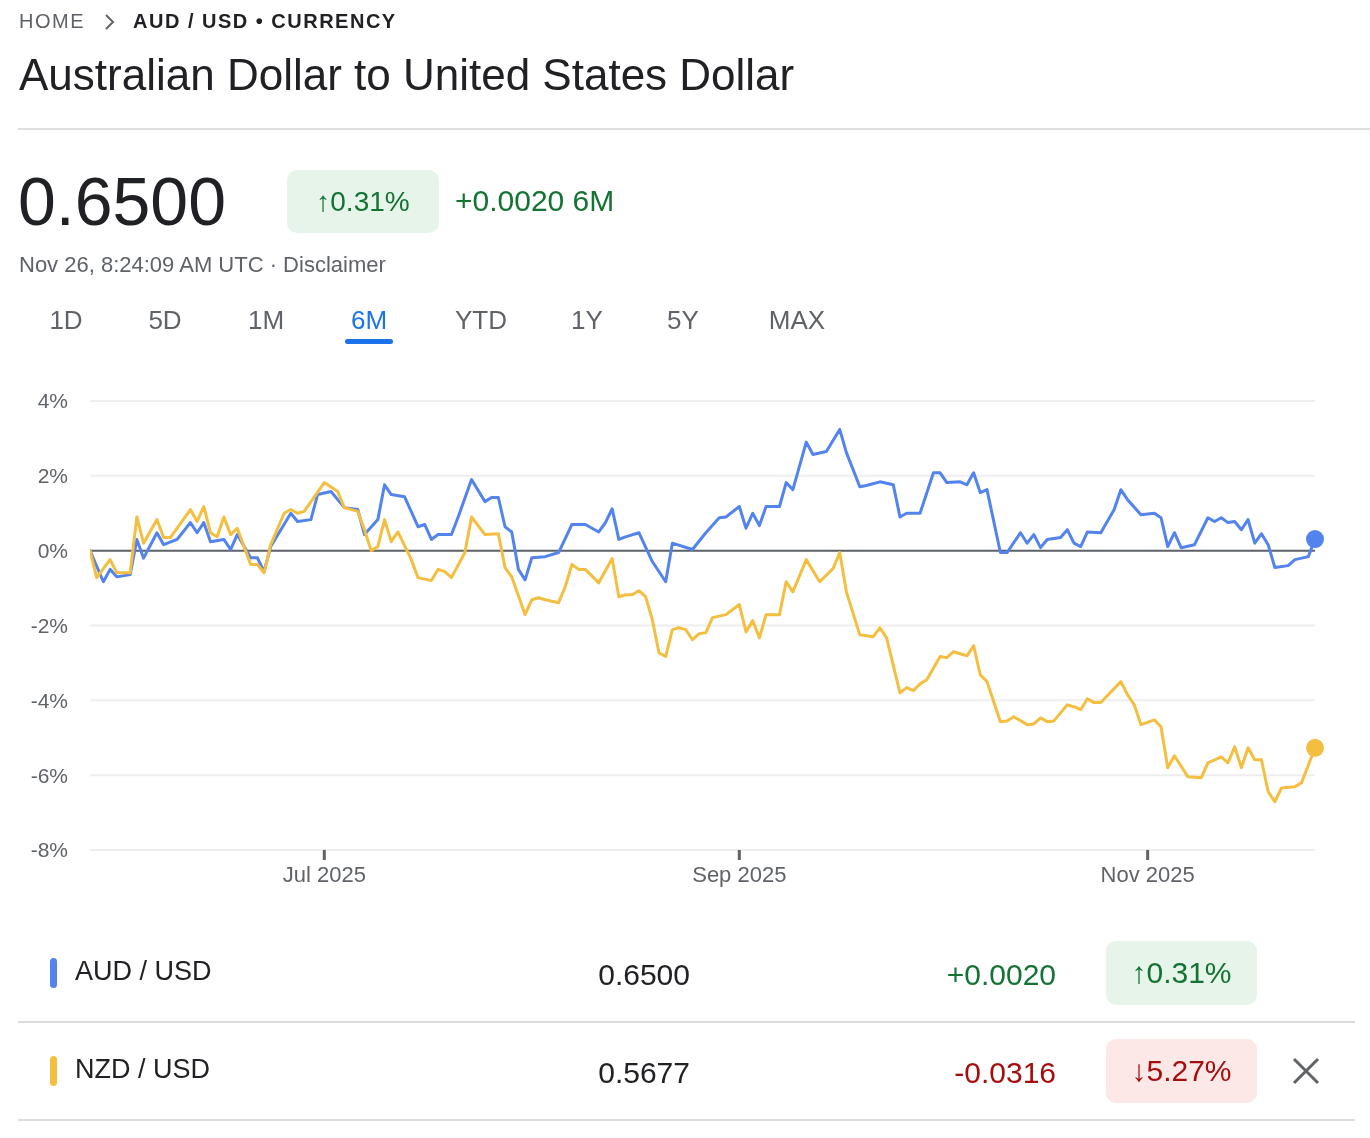 The width and height of the screenshot is (1370, 1138). I want to click on x-tick-label: Nov 2025, so click(1147, 874).